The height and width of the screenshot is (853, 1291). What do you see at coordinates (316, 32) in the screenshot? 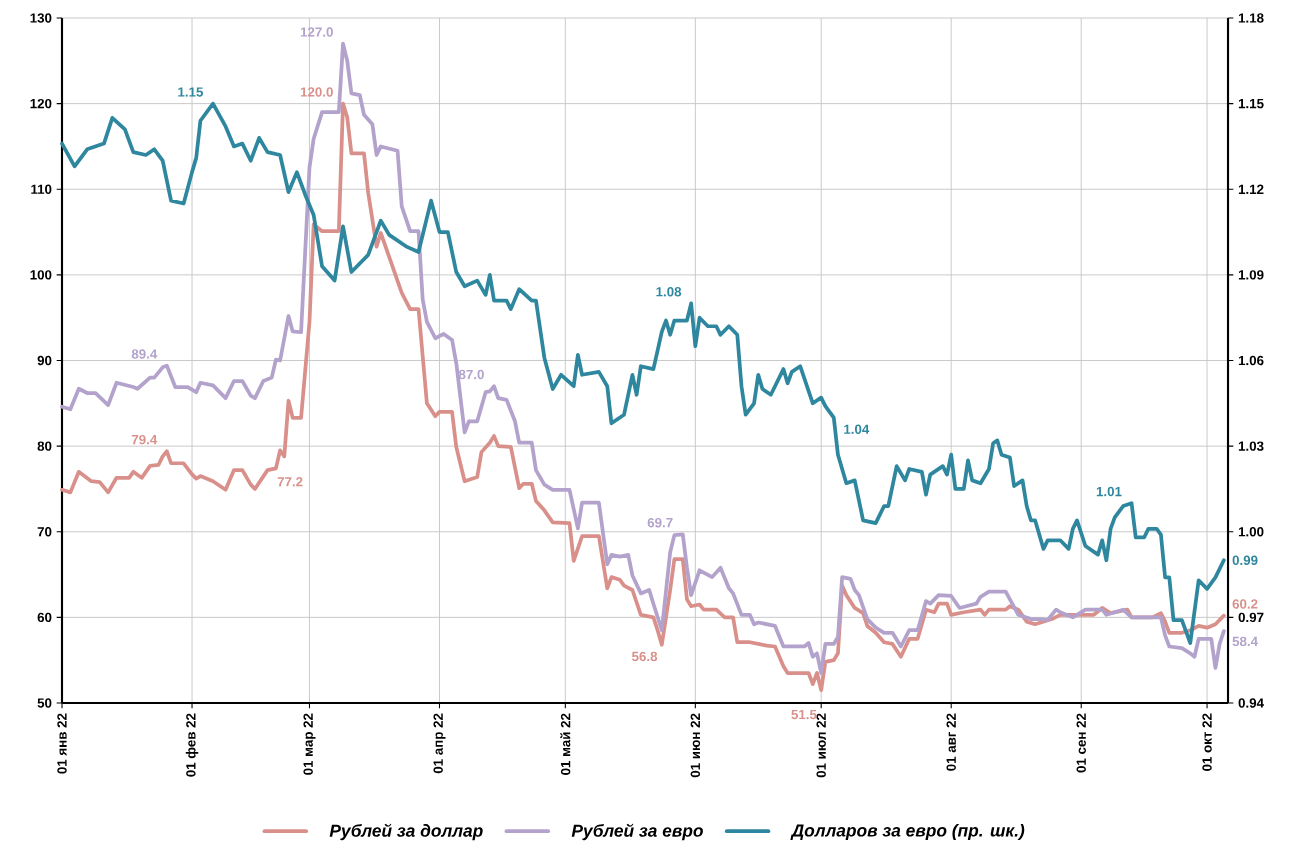
I see `data-label: 127.0` at bounding box center [316, 32].